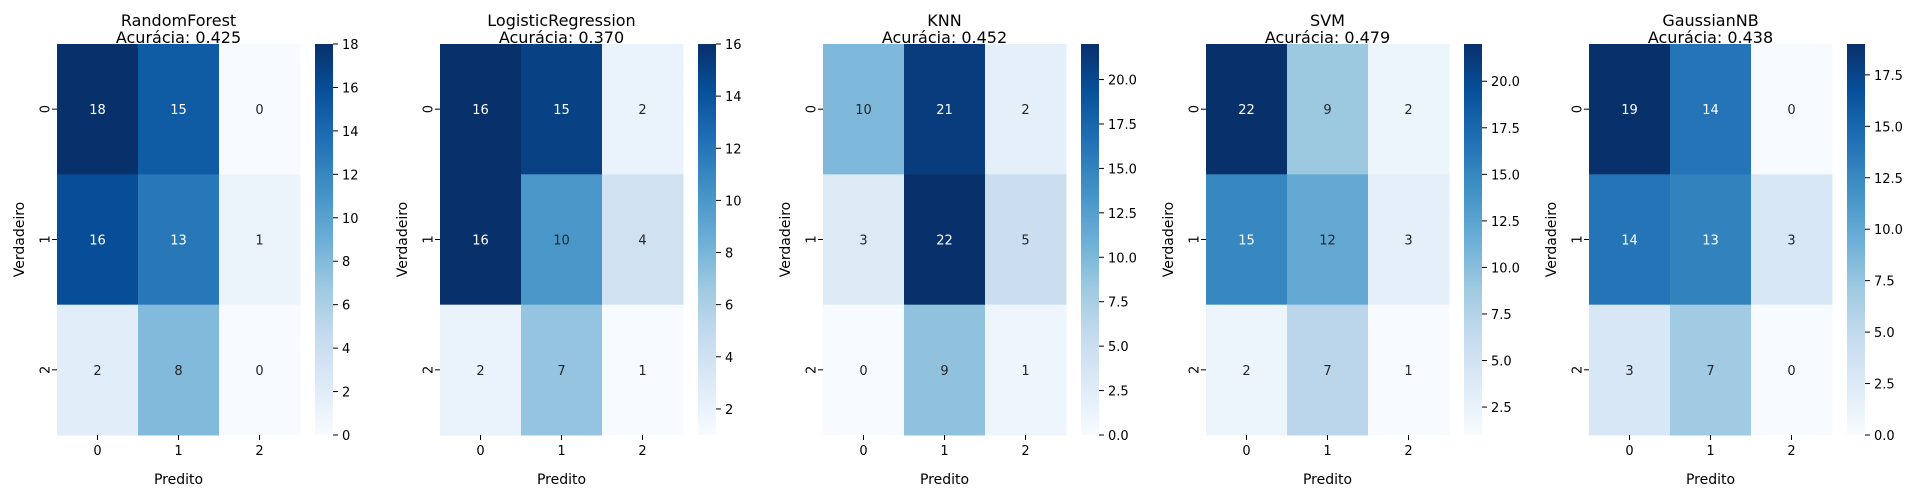 This screenshot has width=1923, height=500. Describe the element at coordinates (1791, 241) in the screenshot. I see `cell-value-label: 3` at that location.